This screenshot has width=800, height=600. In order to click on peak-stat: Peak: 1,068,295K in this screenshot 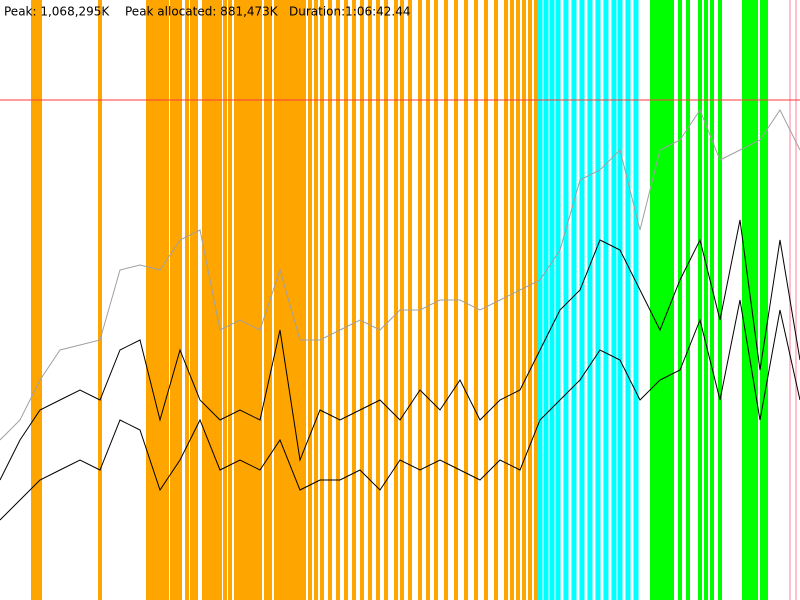, I will do `click(57, 12)`.